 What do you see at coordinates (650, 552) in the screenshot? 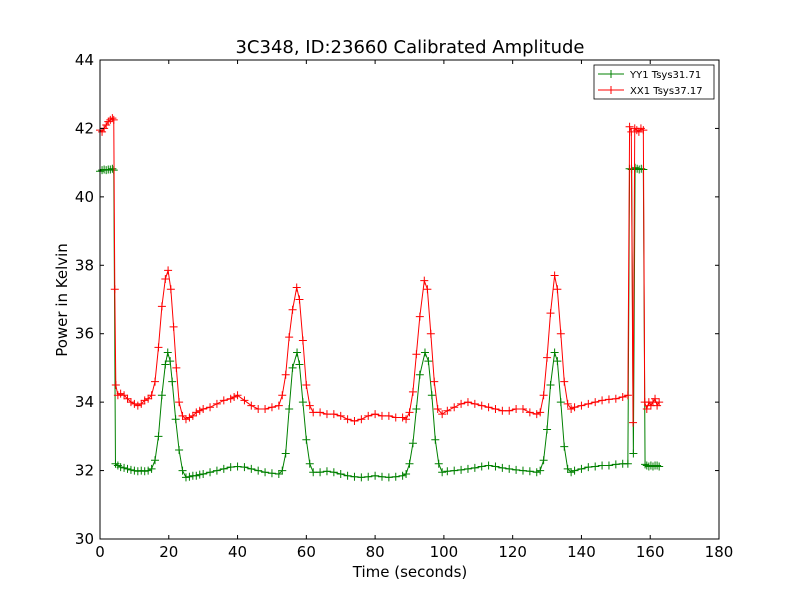
I see `x-tick-label: 160` at bounding box center [650, 552].